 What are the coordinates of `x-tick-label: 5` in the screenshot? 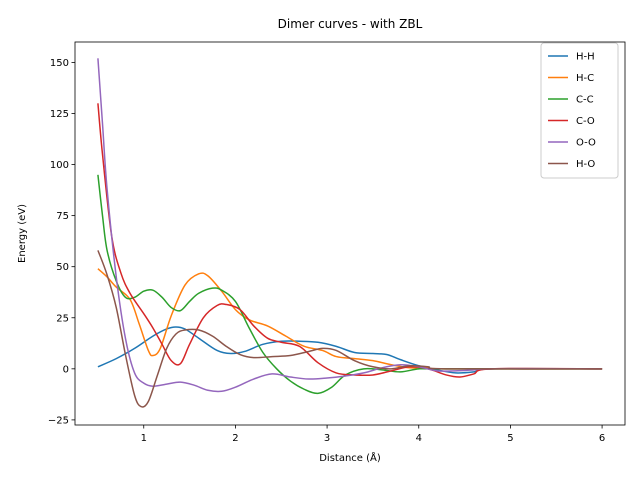 It's located at (510, 438).